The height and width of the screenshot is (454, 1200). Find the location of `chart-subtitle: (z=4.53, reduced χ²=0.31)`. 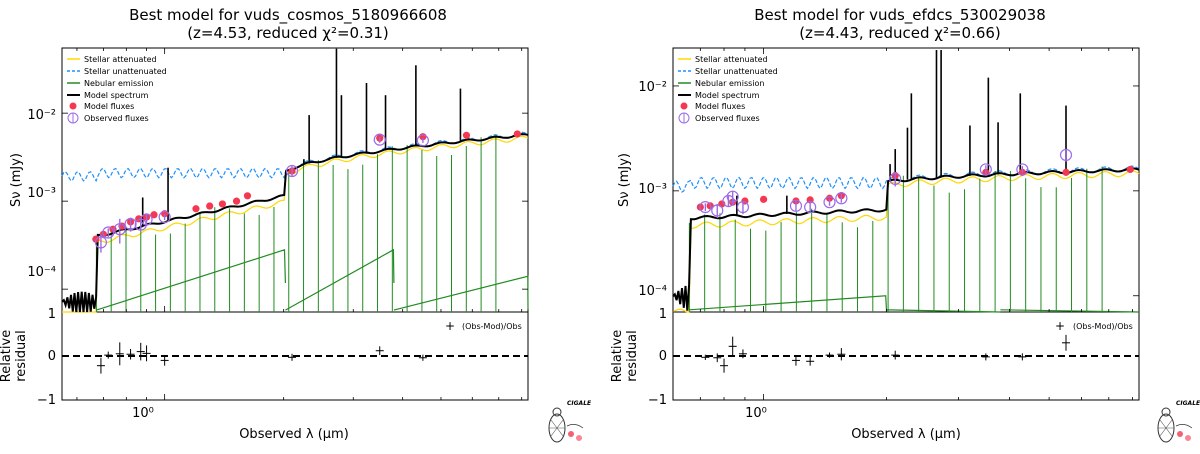

chart-subtitle: (z=4.53, reduced χ²=0.31) is located at coordinates (288, 33).